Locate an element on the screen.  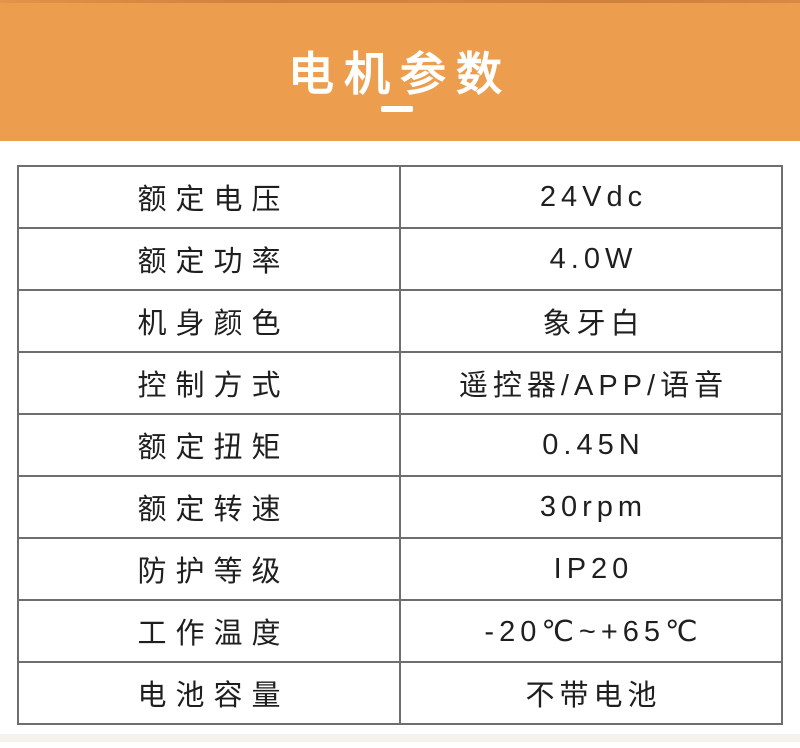
table-row: 额定电压 24Vdc is located at coordinates (400, 197).